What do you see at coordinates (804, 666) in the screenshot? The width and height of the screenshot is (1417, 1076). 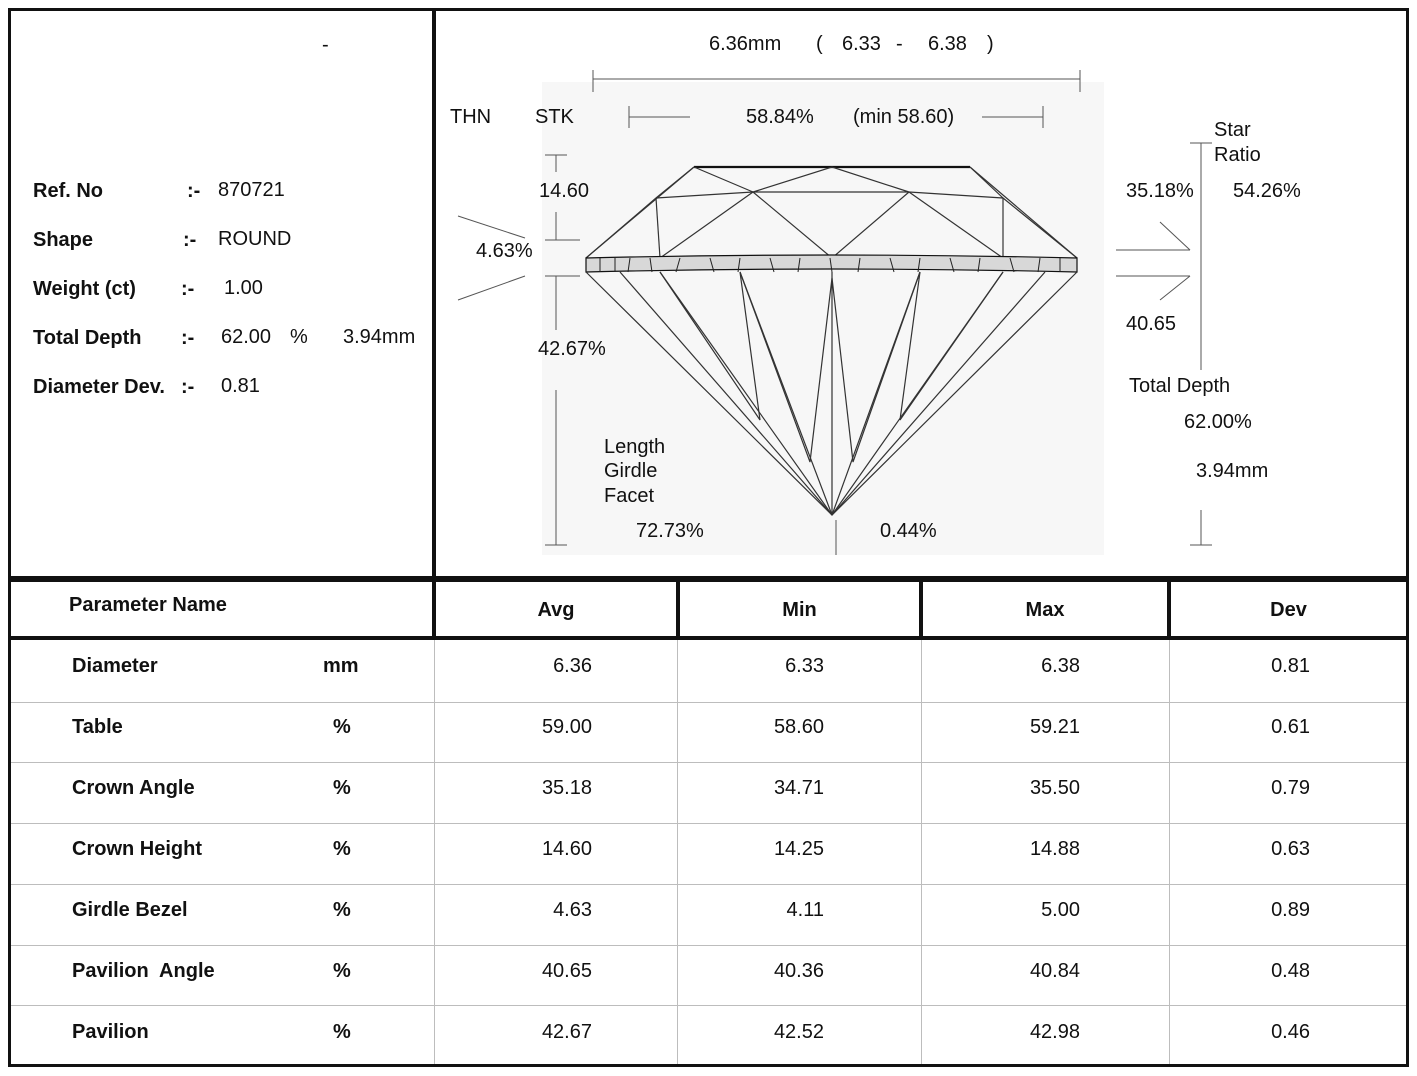 I see `row-diameter-min: 6.33` at bounding box center [804, 666].